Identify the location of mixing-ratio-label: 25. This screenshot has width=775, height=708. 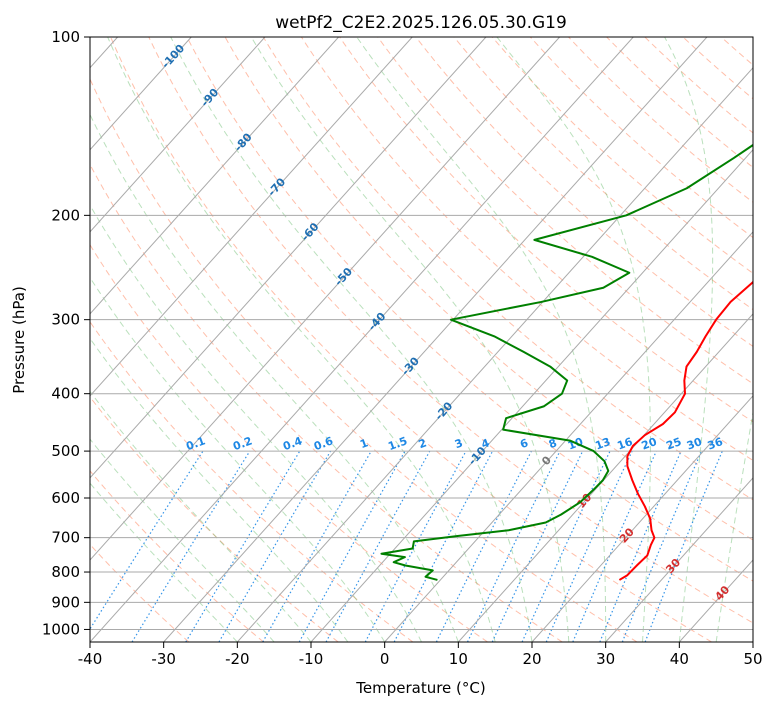
(673, 443).